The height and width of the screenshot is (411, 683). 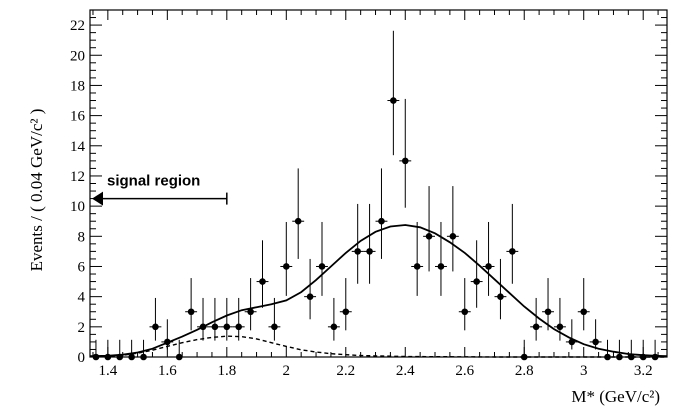 What do you see at coordinates (77, 56) in the screenshot?
I see `y-tick-label: 20` at bounding box center [77, 56].